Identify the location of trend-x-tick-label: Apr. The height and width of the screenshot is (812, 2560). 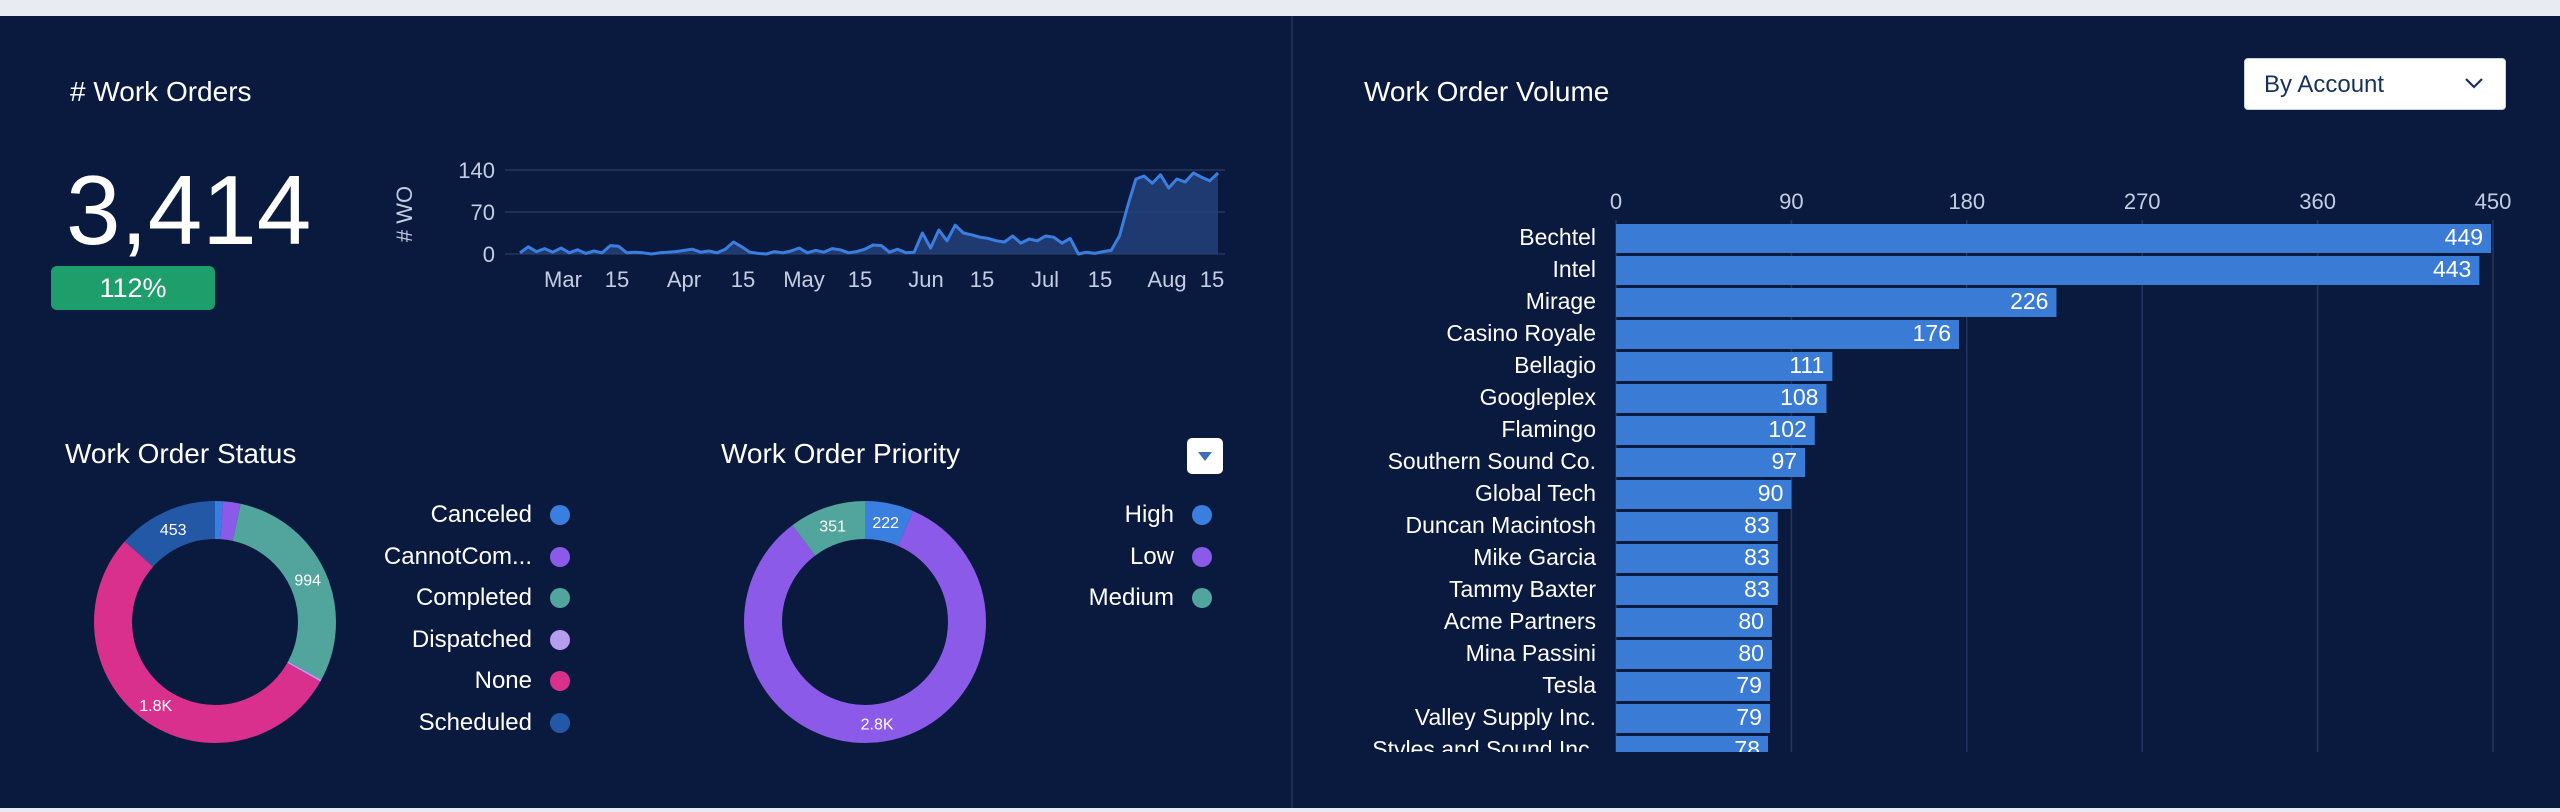
(684, 279).